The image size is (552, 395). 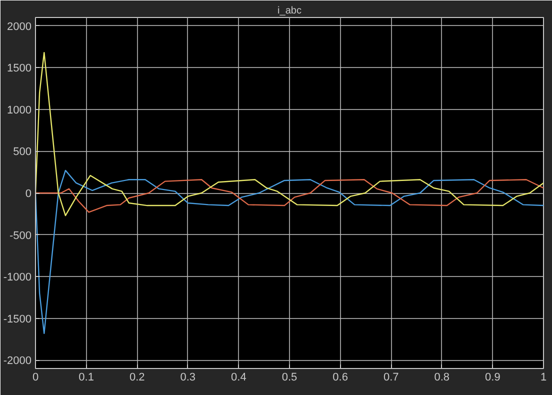 What do you see at coordinates (340, 378) in the screenshot?
I see `x-tick-label: 0.6` at bounding box center [340, 378].